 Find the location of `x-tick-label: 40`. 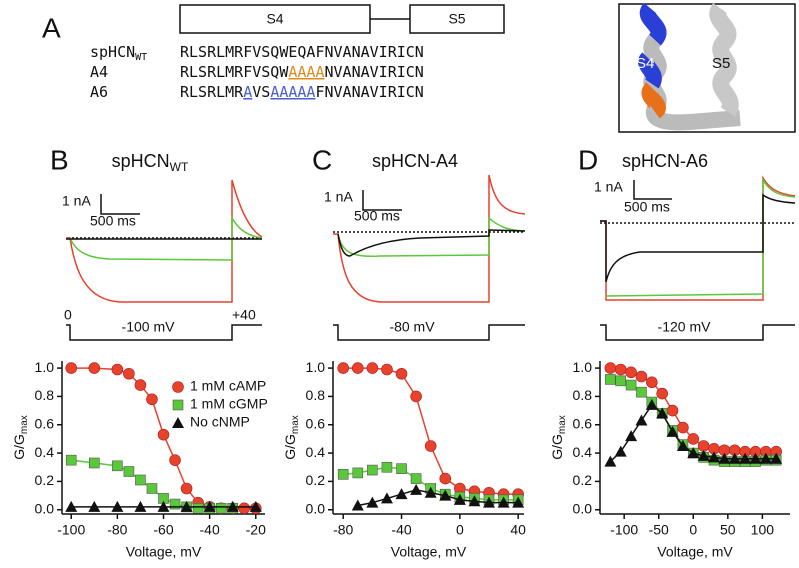

x-tick-label: 40 is located at coordinates (518, 530).